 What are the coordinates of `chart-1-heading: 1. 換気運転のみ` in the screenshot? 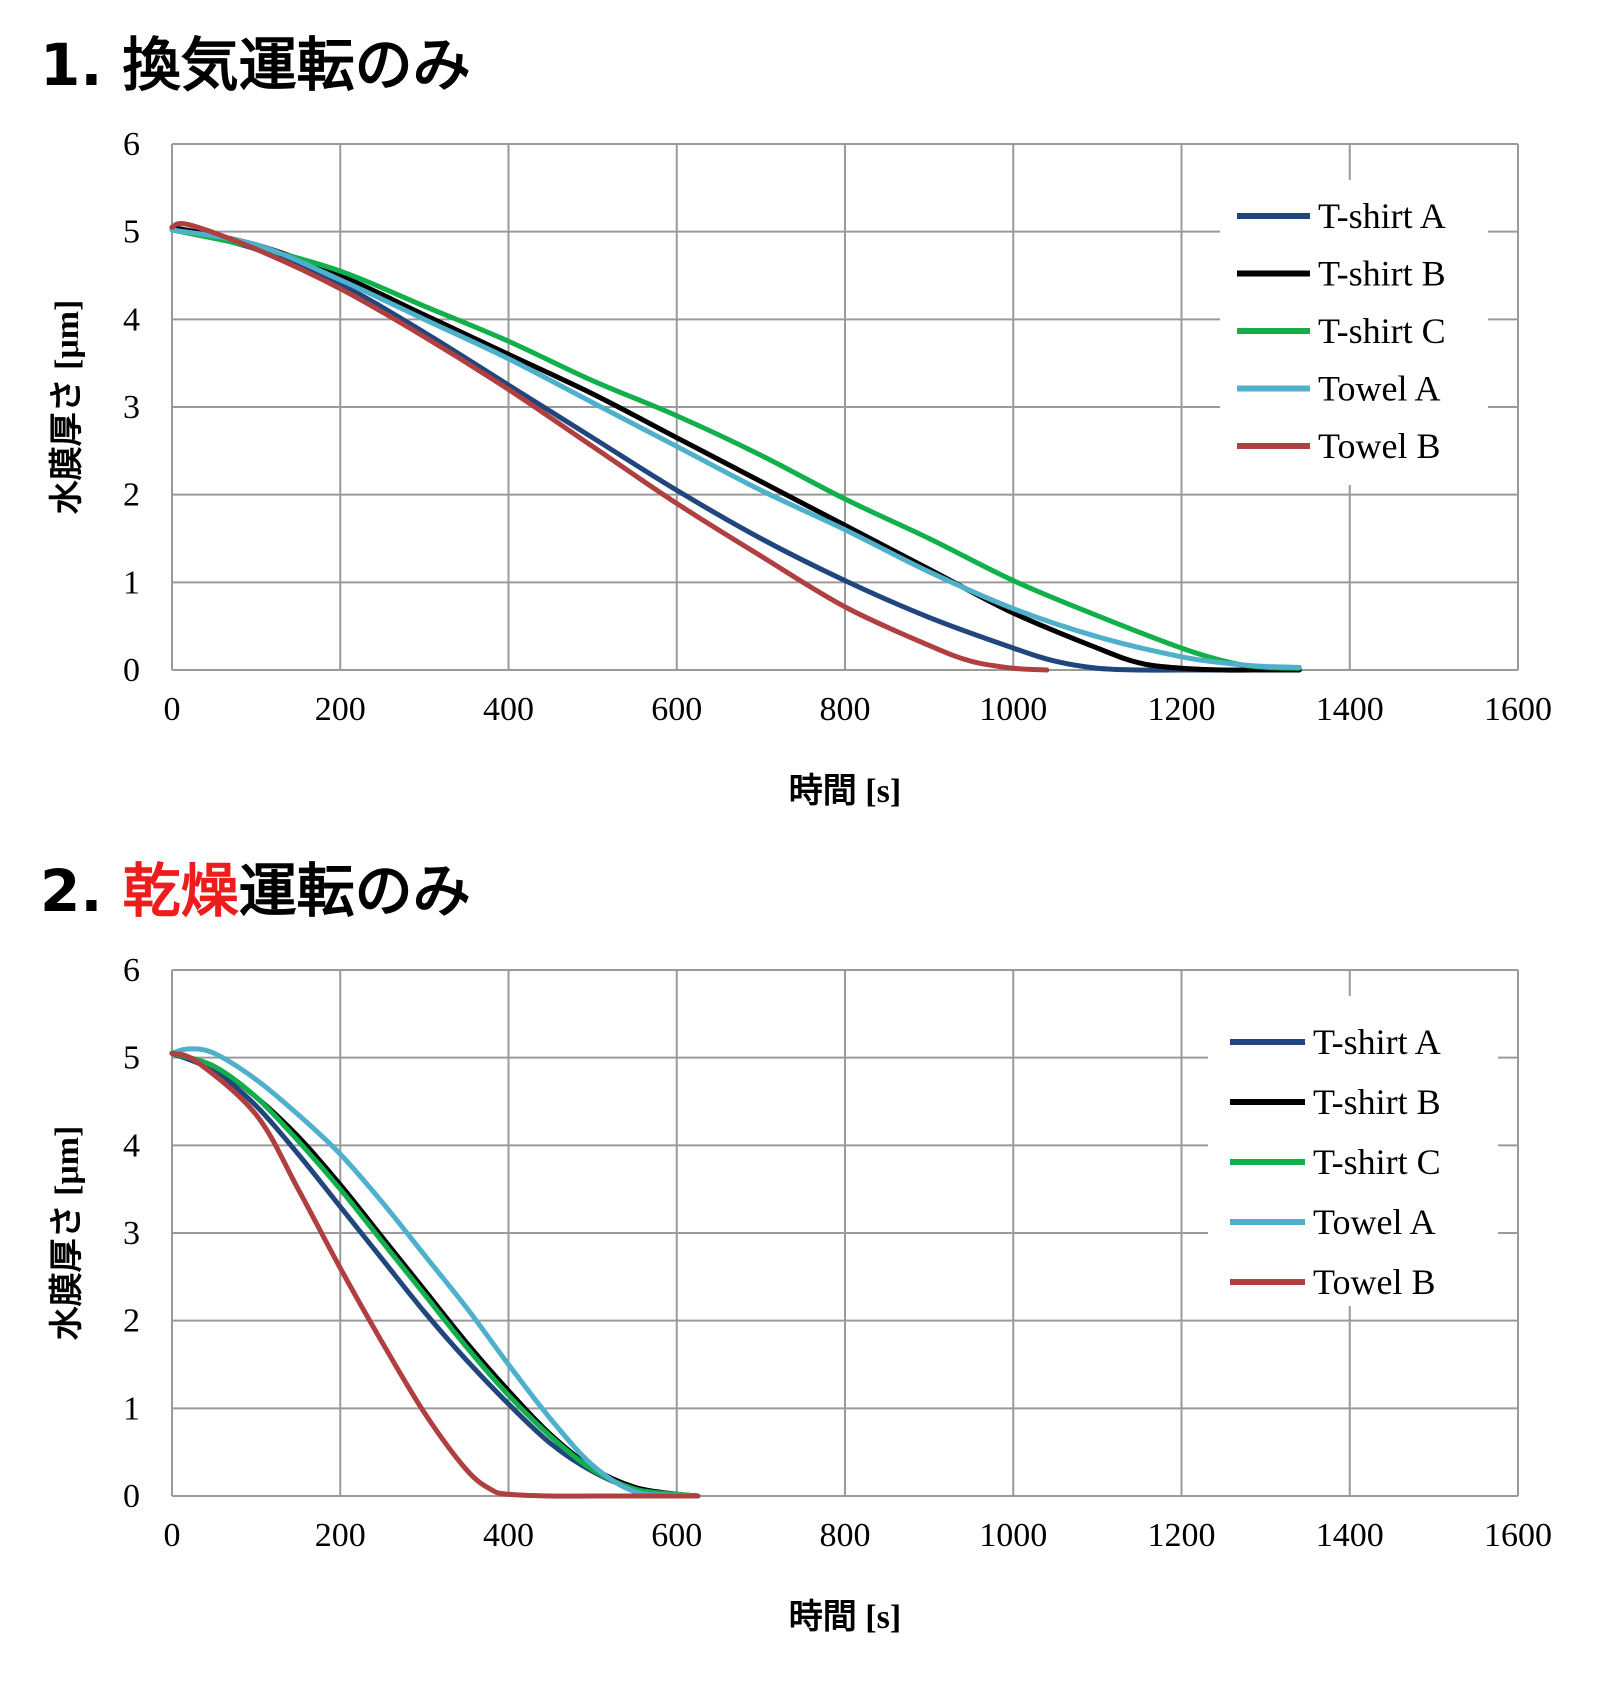 It's located at (255, 65).